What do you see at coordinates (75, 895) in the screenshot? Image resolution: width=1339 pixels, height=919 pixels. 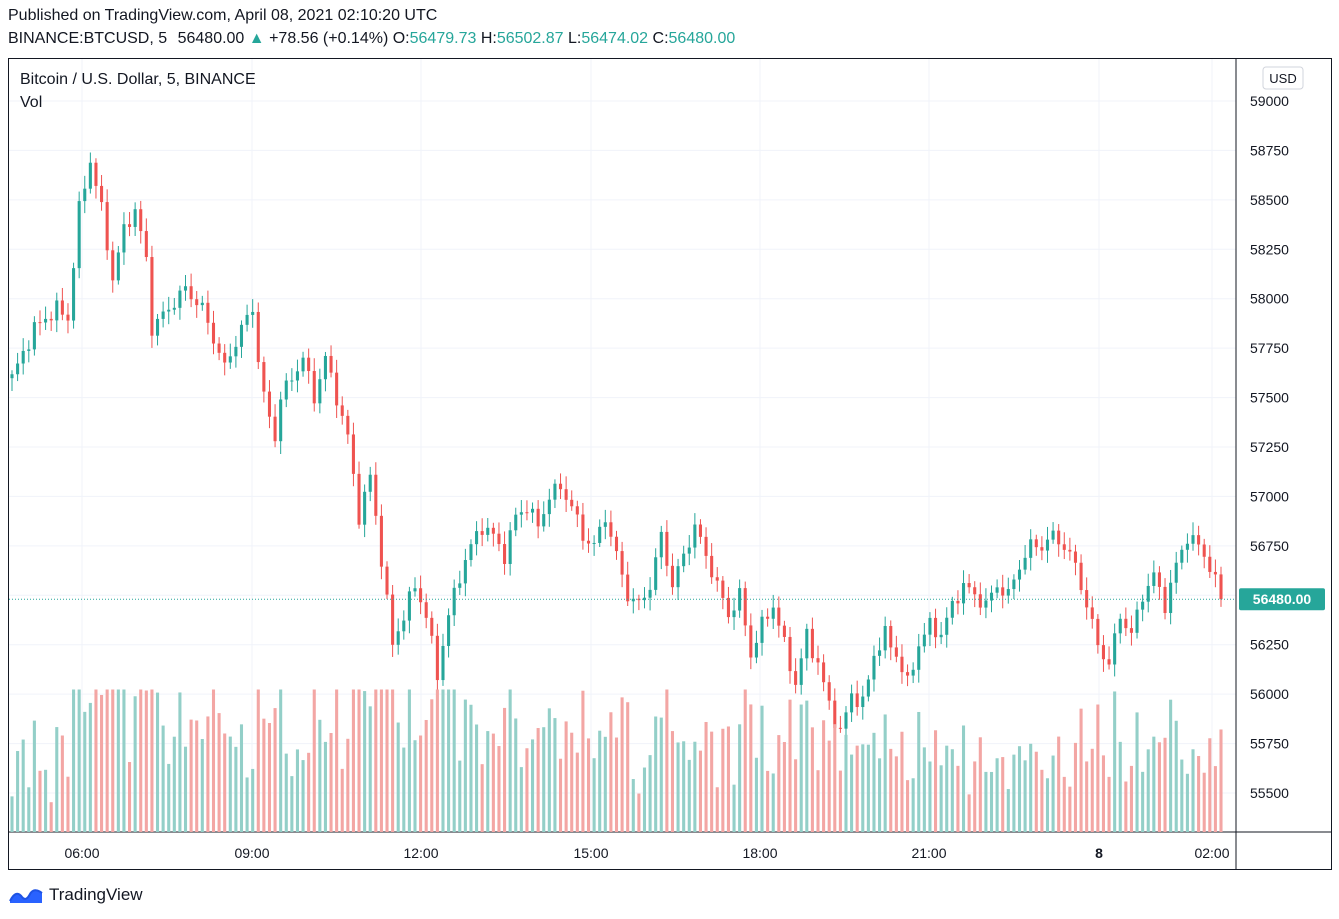 I see `tradingview-brand: TradingView` at bounding box center [75, 895].